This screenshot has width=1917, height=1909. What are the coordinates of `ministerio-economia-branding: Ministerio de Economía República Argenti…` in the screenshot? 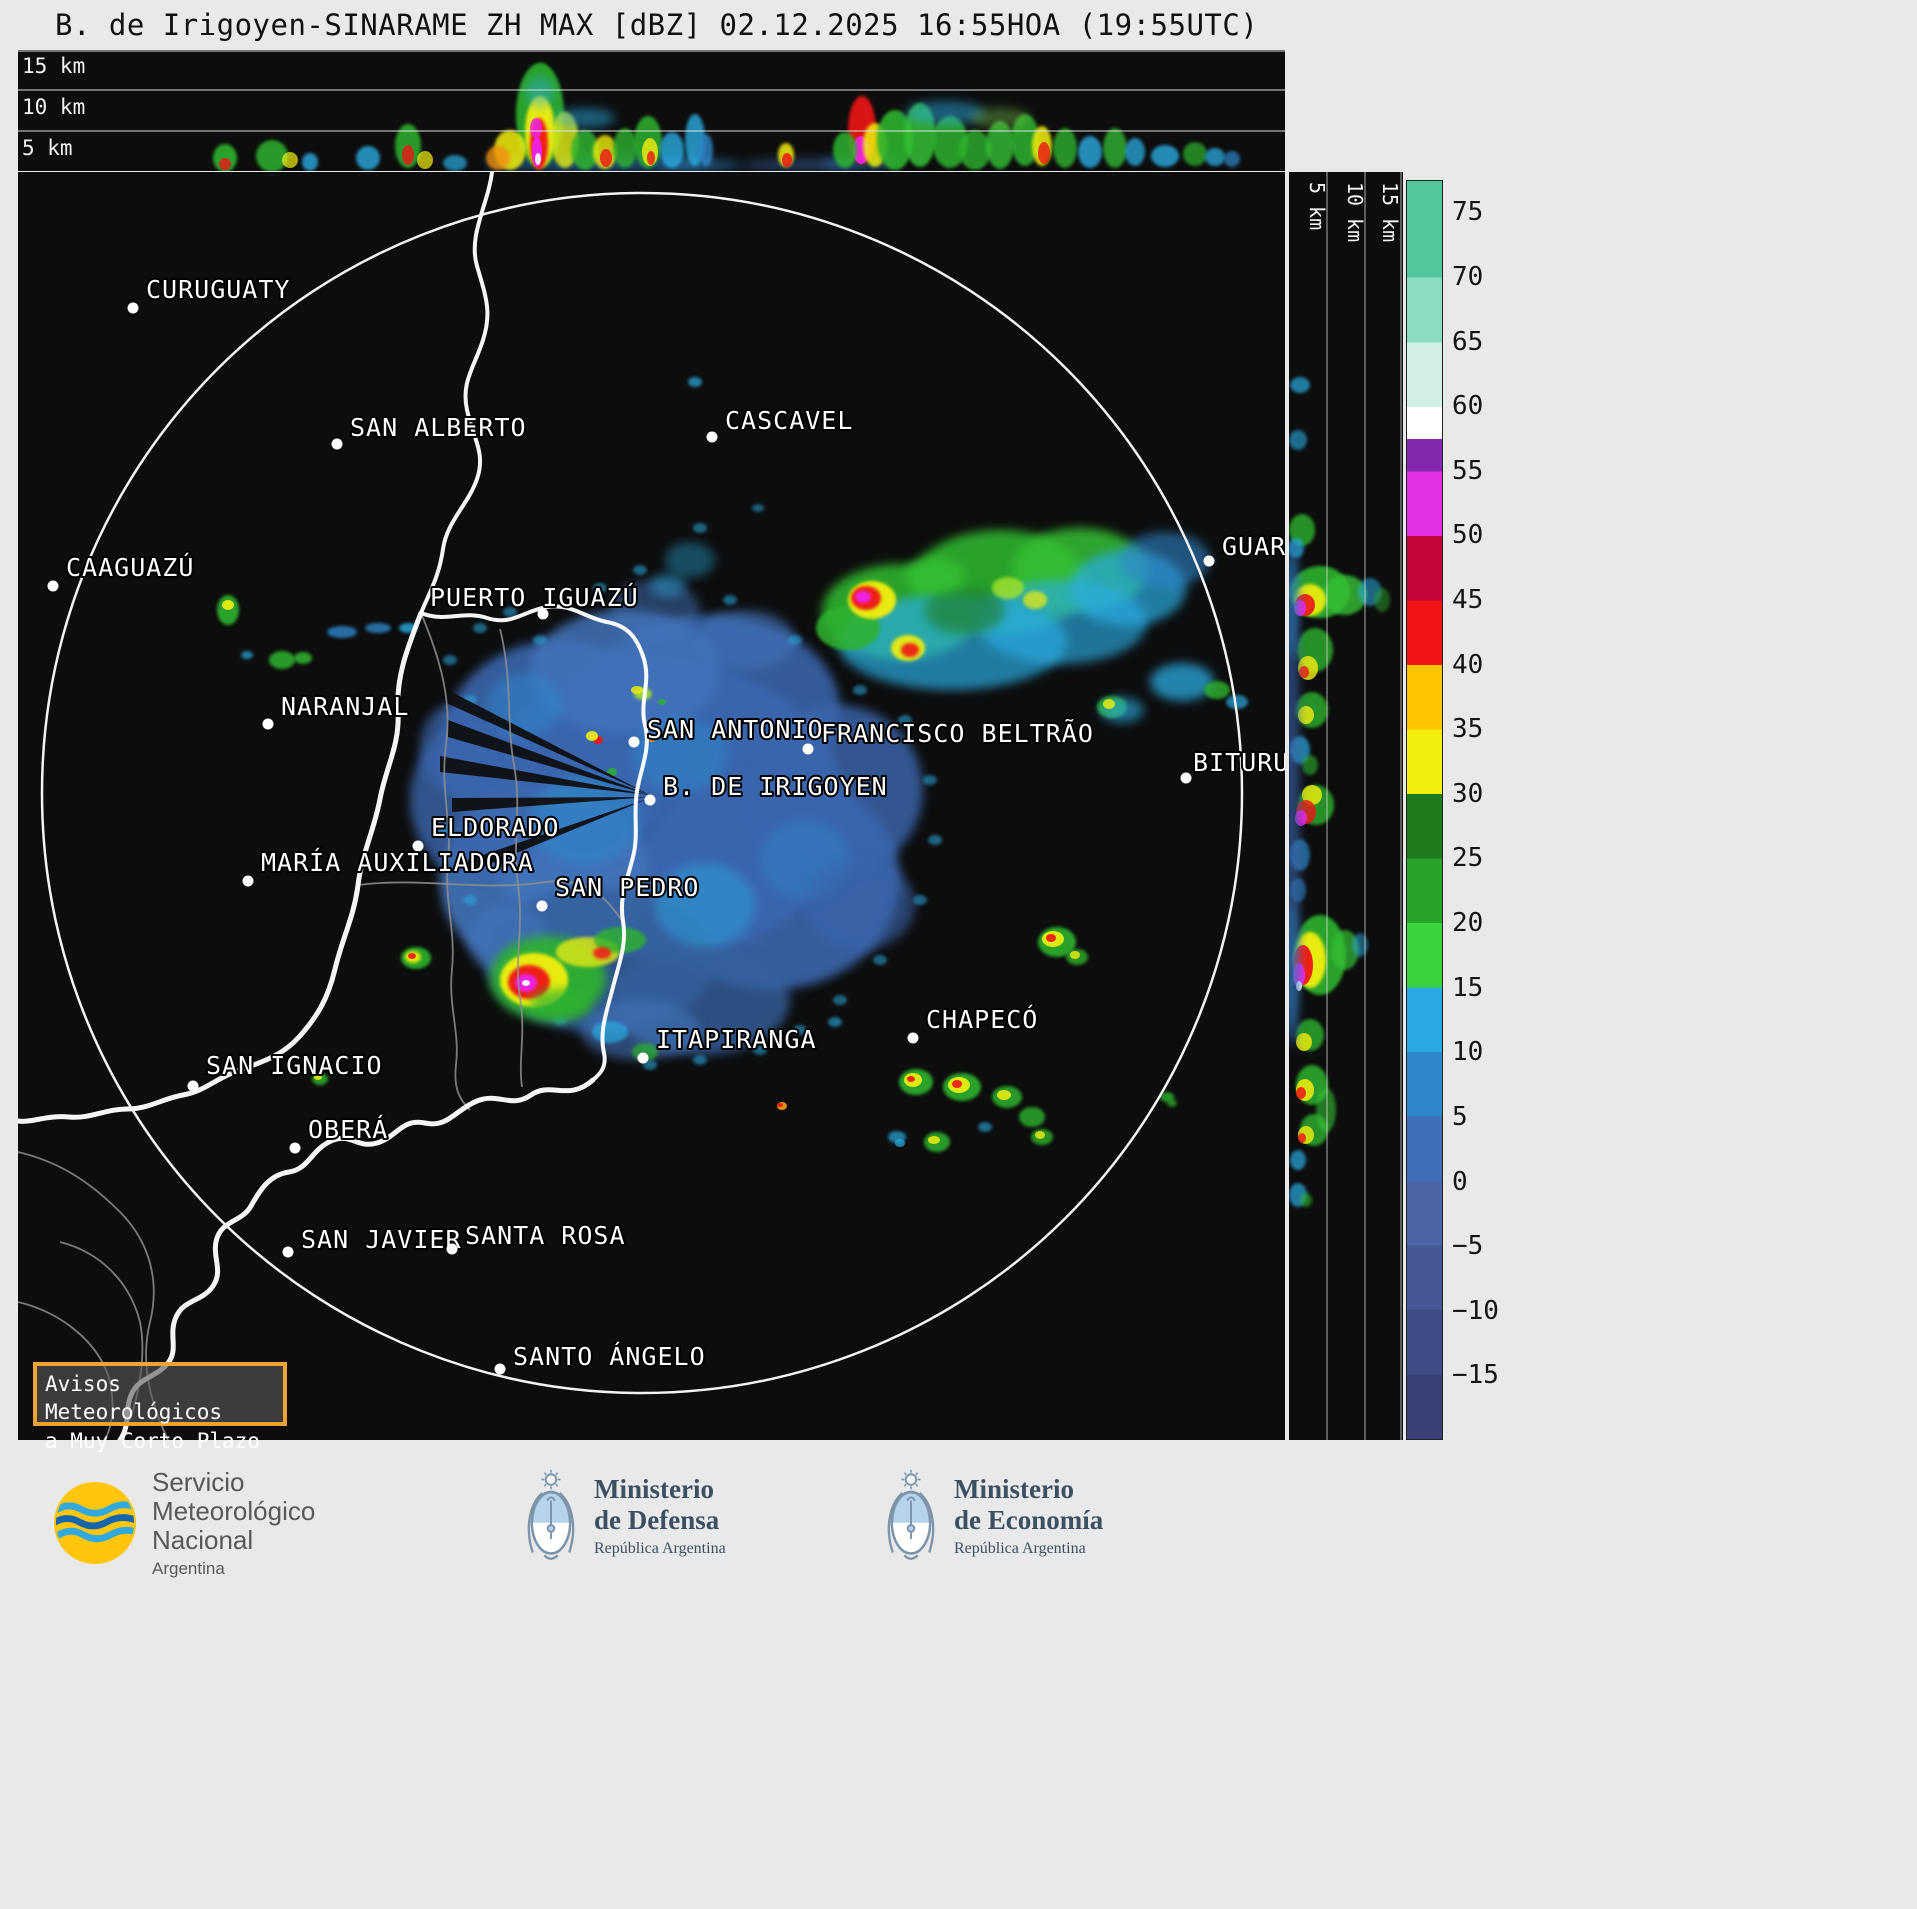 It's located at (992, 1516).